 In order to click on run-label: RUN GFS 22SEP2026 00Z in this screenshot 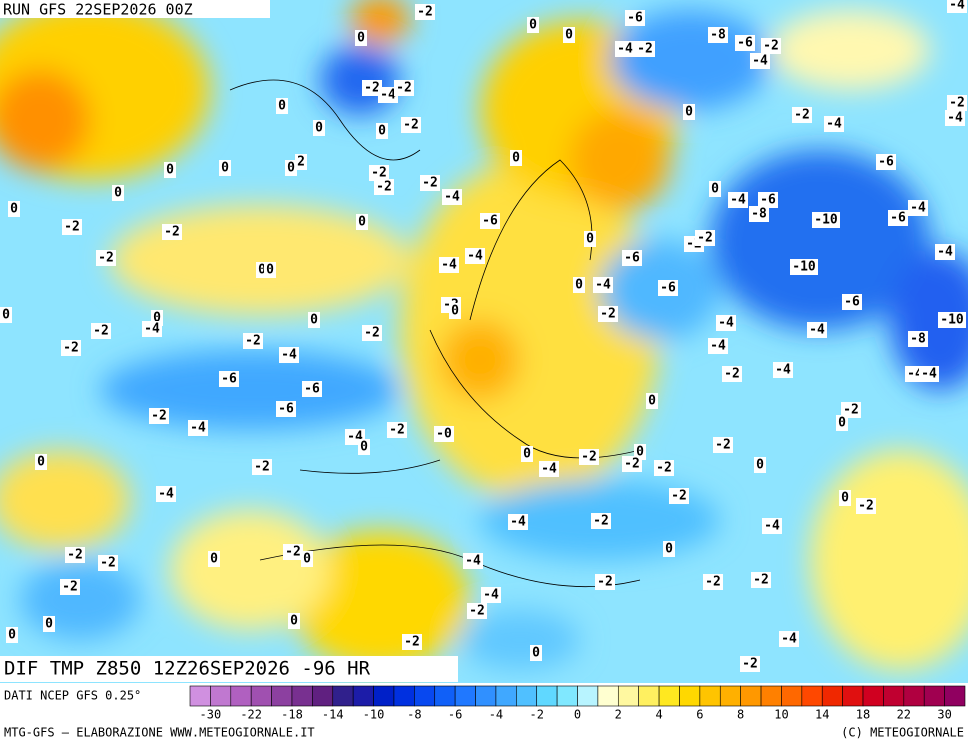, I will do `click(98, 10)`.